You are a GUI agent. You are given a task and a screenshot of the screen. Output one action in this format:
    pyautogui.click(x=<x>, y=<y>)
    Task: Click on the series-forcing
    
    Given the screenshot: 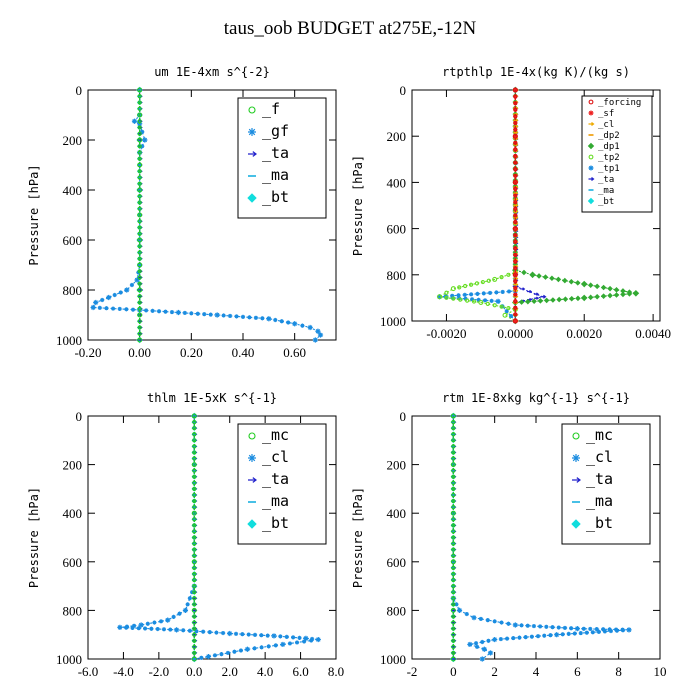 What is the action you would take?
    pyautogui.click(x=515, y=205)
    